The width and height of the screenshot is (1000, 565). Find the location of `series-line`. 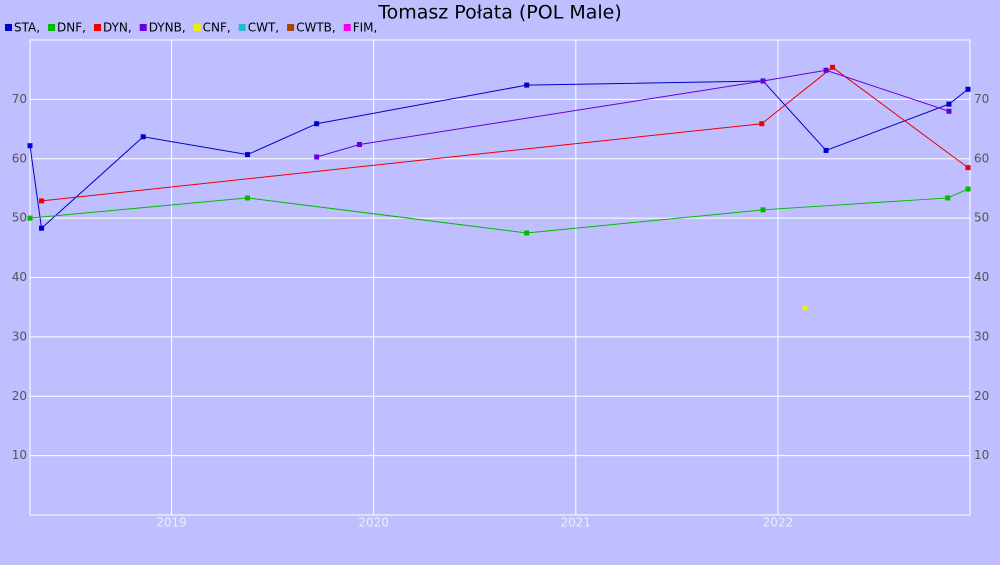

series-line is located at coordinates (499, 211).